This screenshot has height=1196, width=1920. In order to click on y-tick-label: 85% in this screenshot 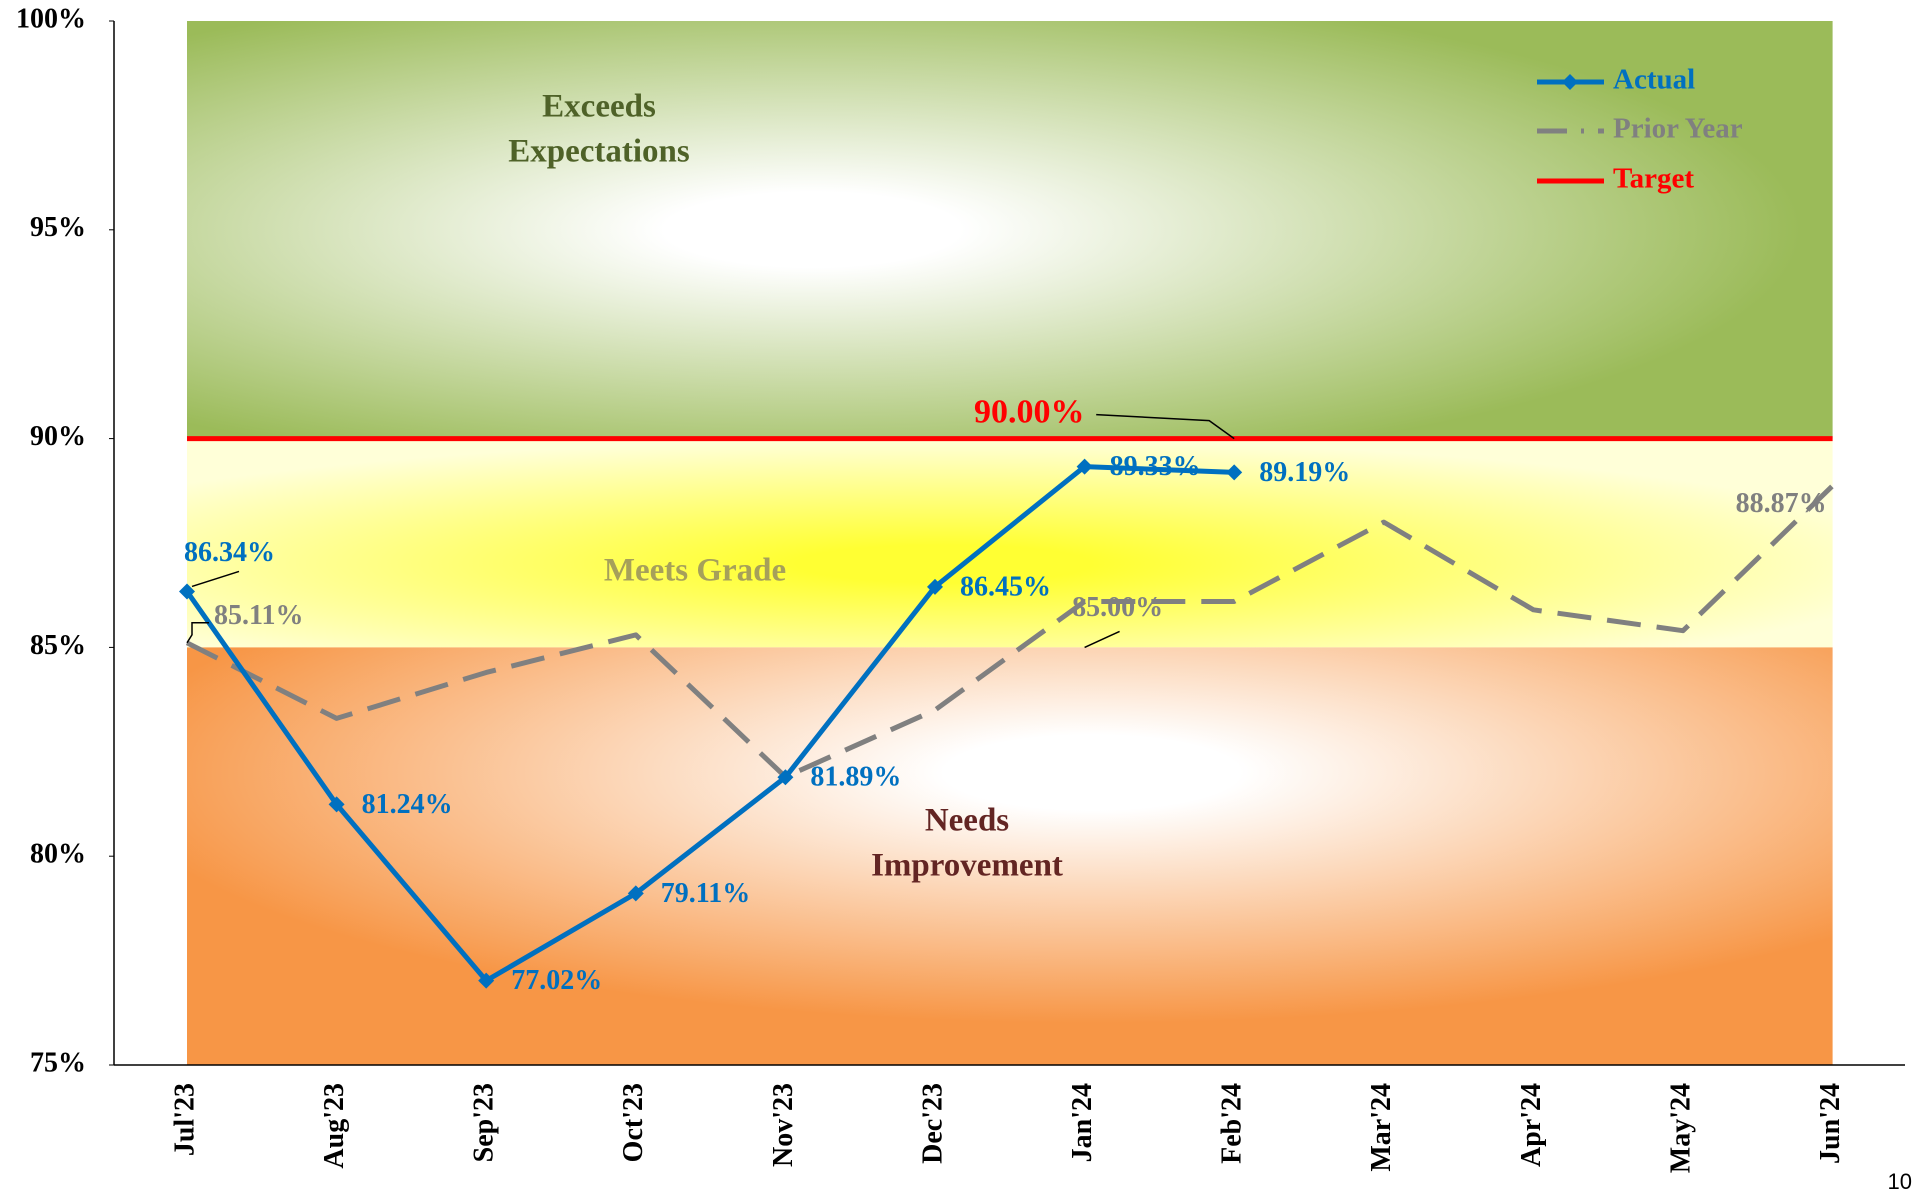, I will do `click(58, 645)`.